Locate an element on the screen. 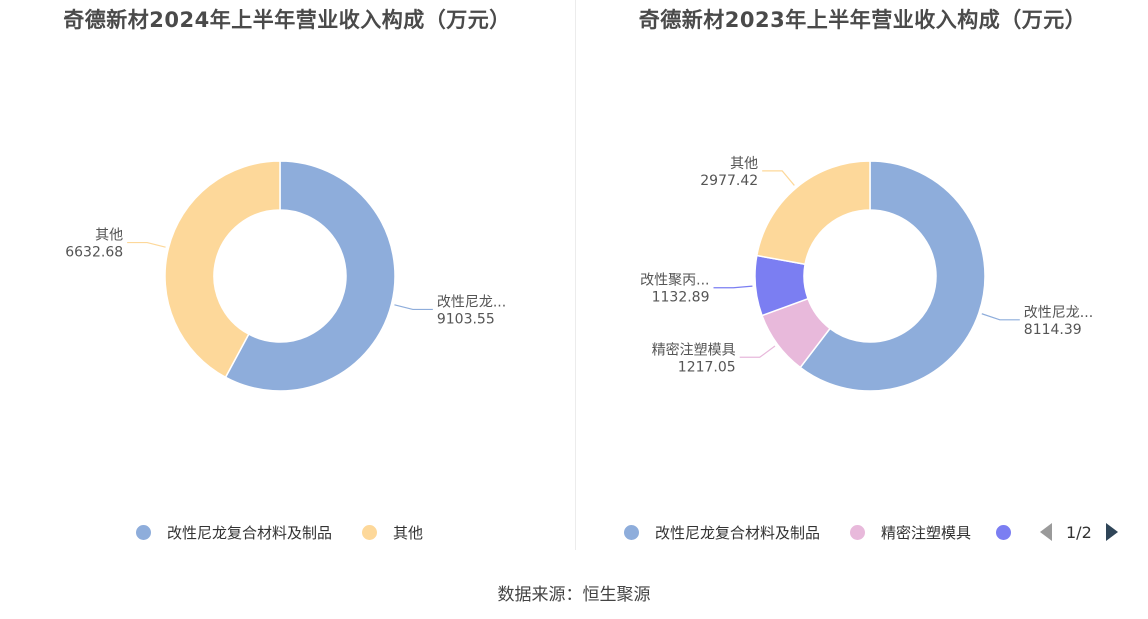  pager-text: 1/2 is located at coordinates (1079, 532).